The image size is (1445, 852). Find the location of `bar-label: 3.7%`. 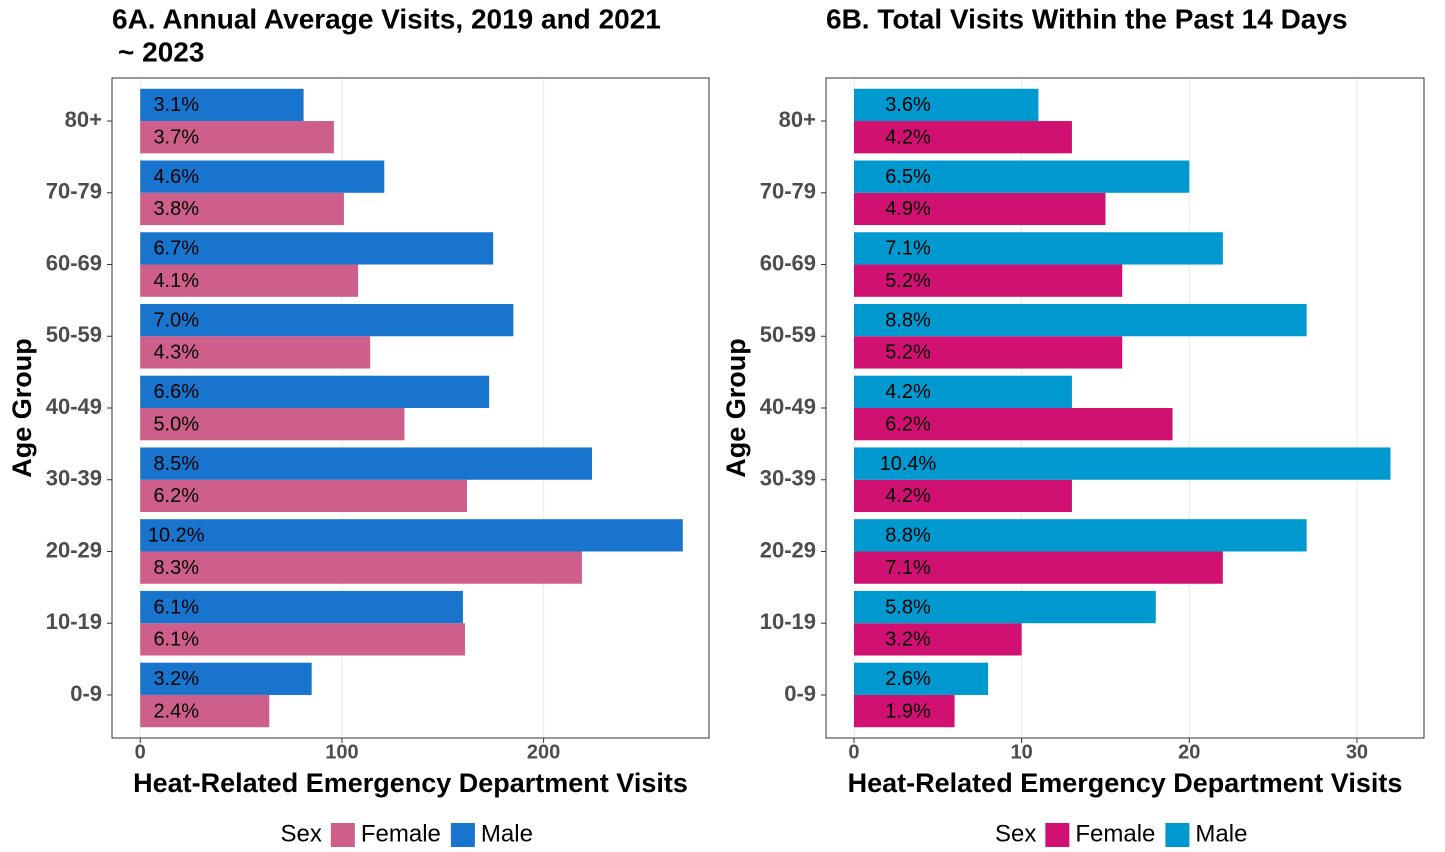

bar-label: 3.7% is located at coordinates (176, 137).